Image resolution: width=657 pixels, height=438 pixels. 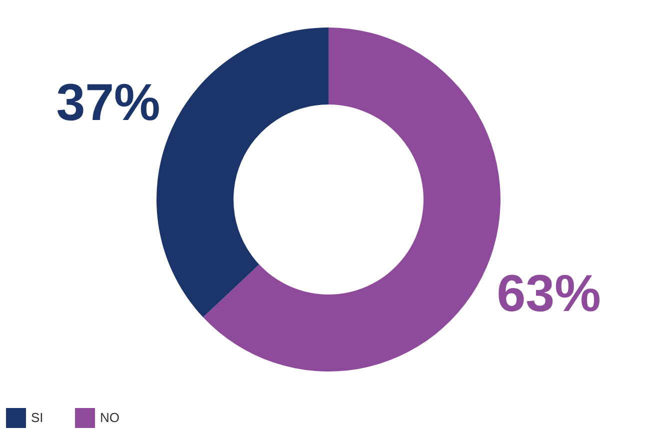 I want to click on legend-label: NO, so click(x=110, y=417).